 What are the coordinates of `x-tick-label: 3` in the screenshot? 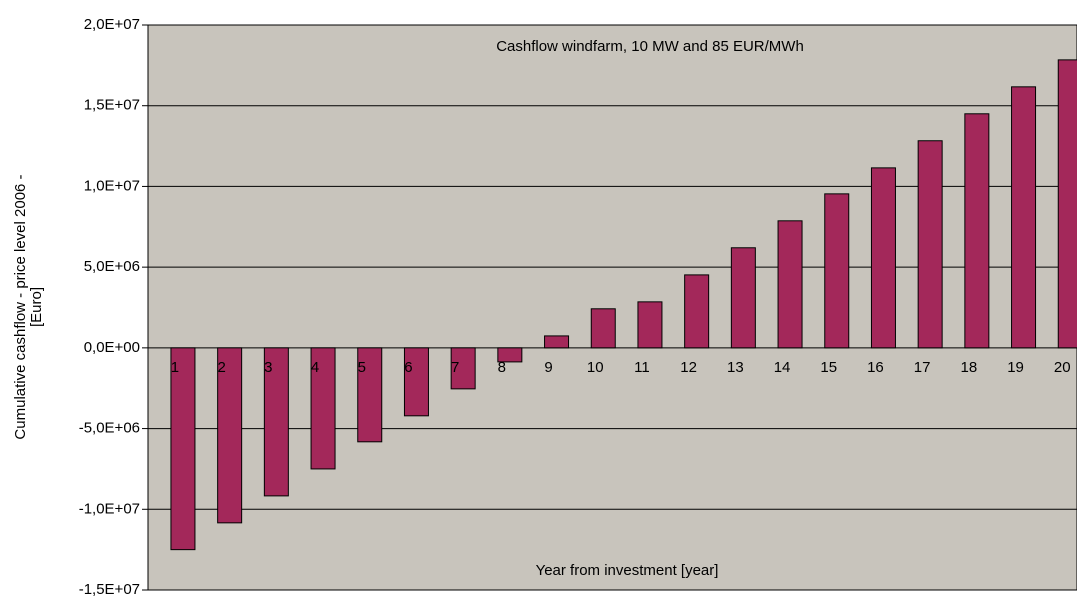 It's located at (268, 367).